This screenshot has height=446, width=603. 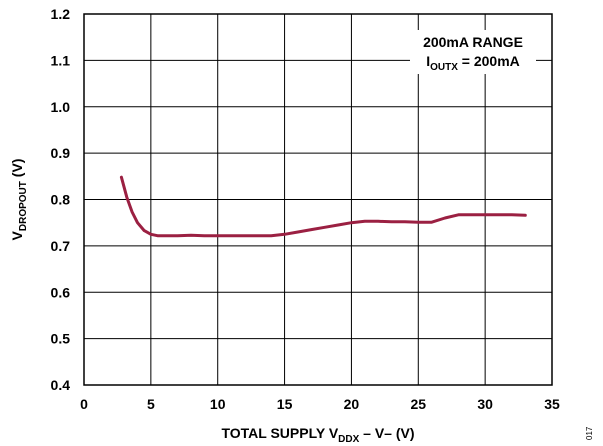 What do you see at coordinates (61, 292) in the screenshot?
I see `y-tick-label: 0.6` at bounding box center [61, 292].